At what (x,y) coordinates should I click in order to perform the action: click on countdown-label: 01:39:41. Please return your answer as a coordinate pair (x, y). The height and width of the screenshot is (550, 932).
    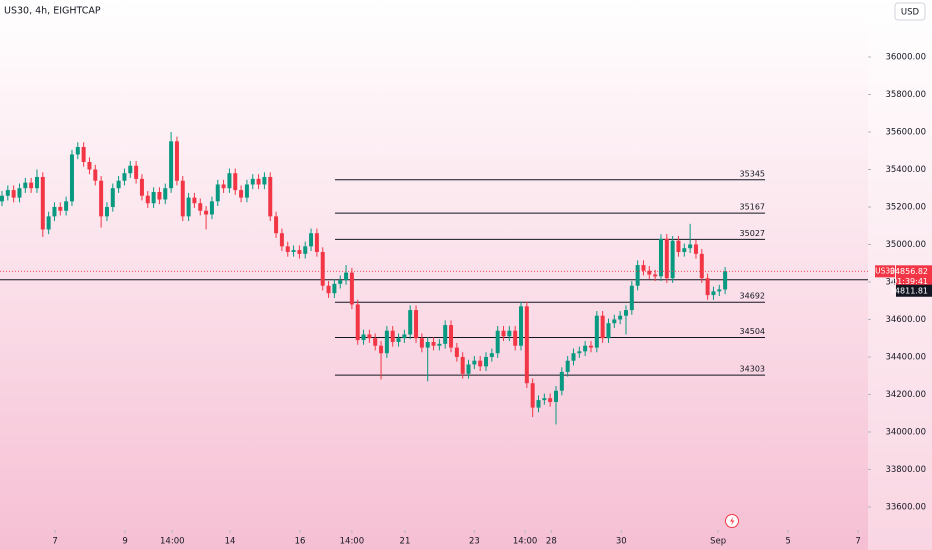
    Looking at the image, I should click on (910, 281).